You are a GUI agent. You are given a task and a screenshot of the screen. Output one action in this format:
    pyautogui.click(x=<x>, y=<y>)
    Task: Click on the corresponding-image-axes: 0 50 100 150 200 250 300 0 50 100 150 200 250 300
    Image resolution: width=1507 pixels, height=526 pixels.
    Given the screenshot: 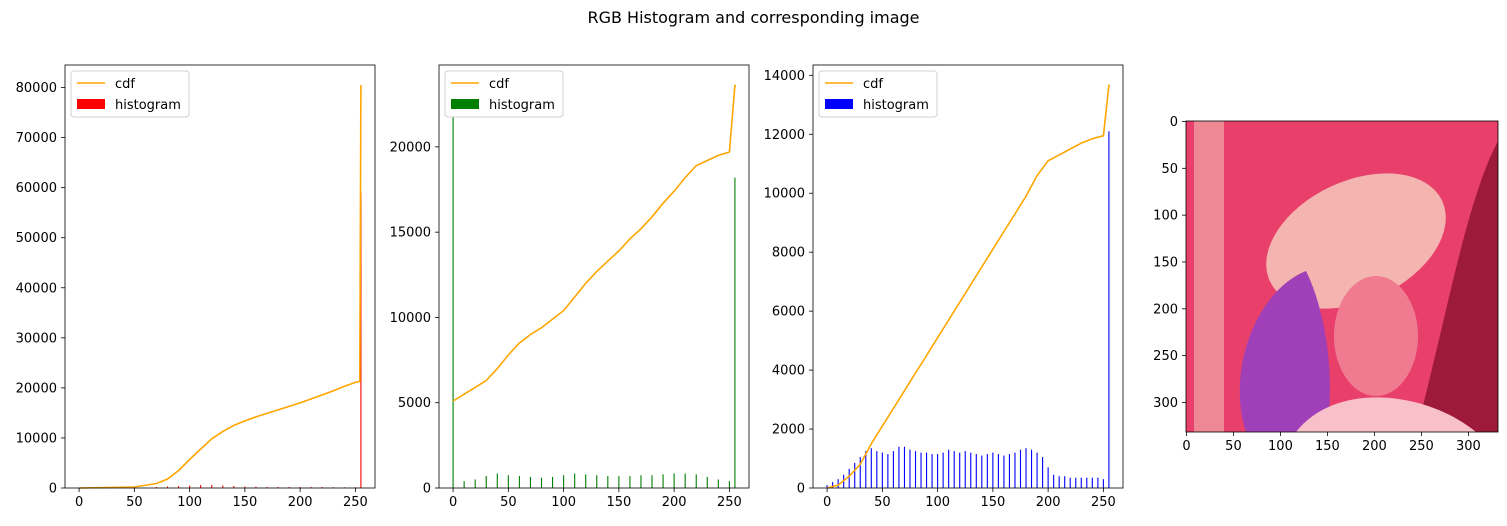 What is the action you would take?
    pyautogui.click(x=1326, y=284)
    